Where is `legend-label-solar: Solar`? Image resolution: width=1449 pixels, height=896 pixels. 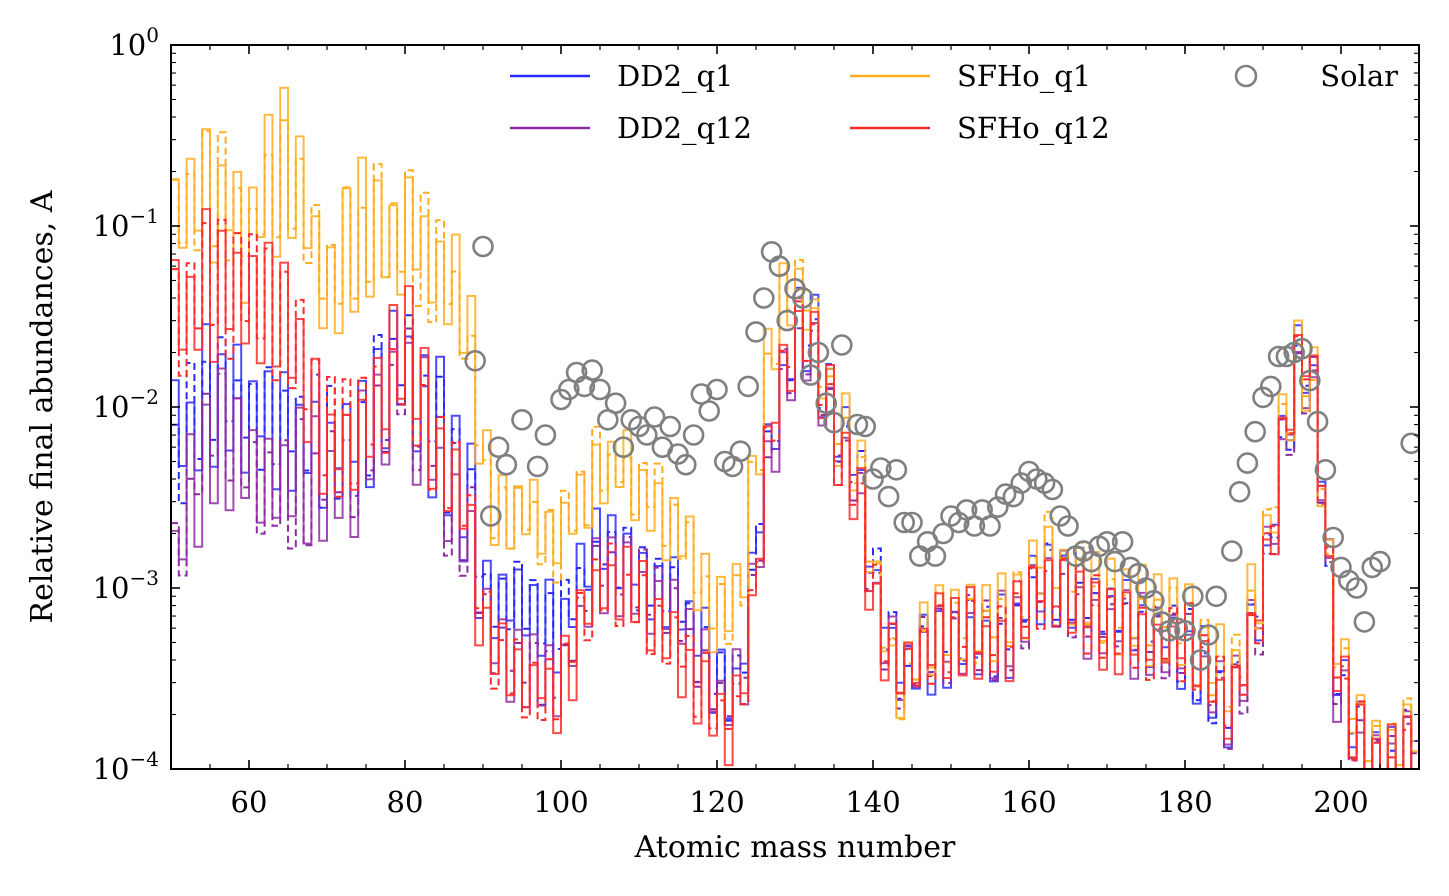 legend-label-solar: Solar is located at coordinates (1359, 76).